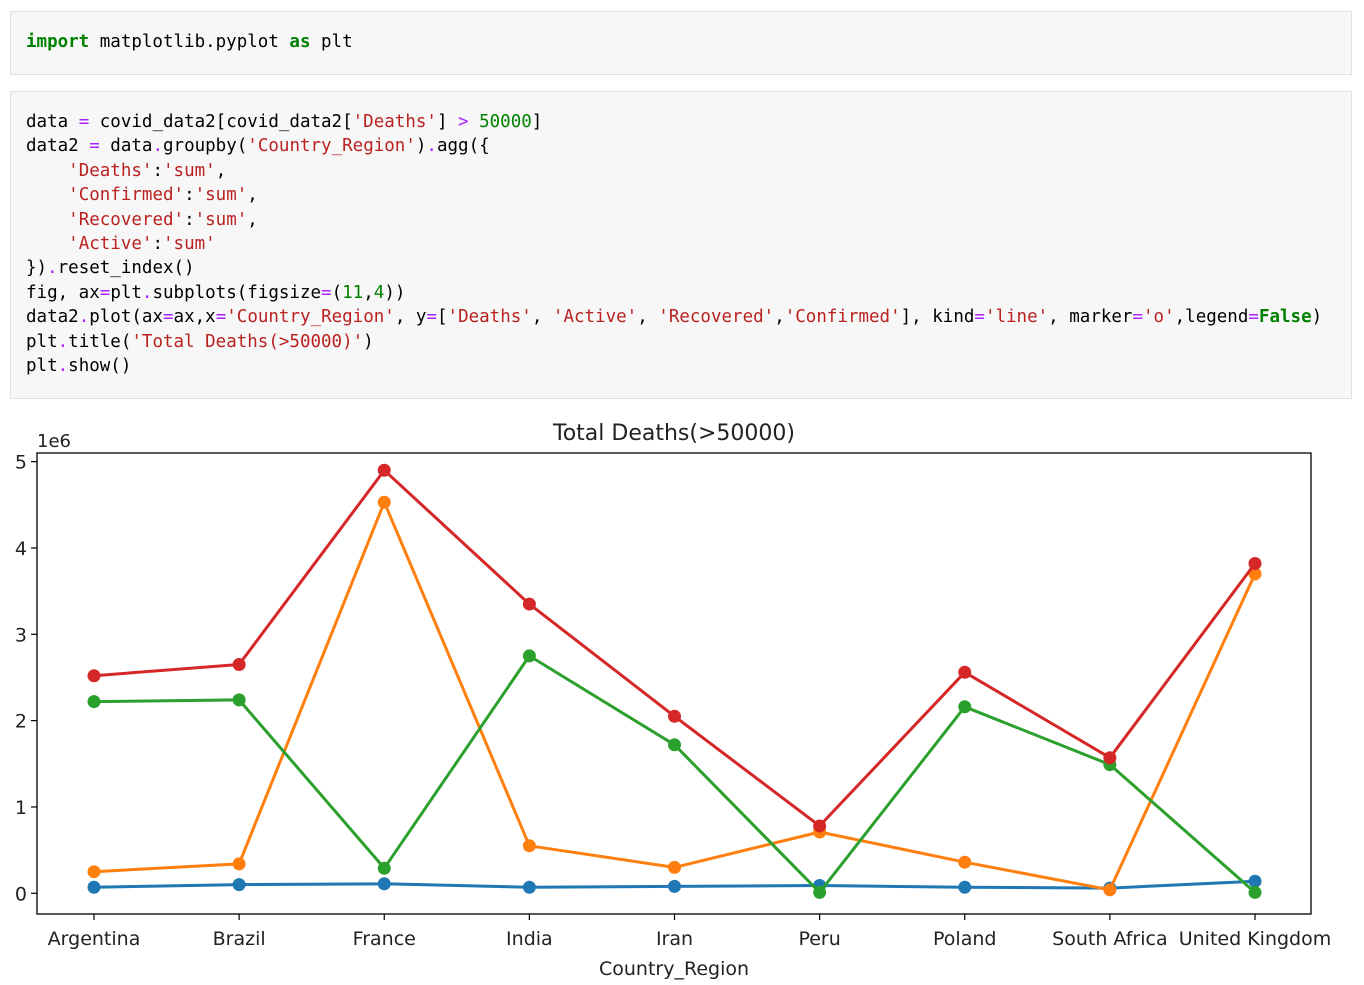 This screenshot has width=1364, height=985. Describe the element at coordinates (410, 317) in the screenshot. I see `code-token: , y` at that location.